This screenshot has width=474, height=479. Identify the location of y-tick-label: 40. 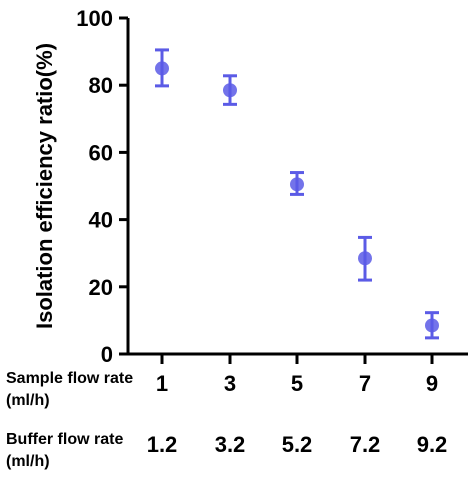
(101, 220).